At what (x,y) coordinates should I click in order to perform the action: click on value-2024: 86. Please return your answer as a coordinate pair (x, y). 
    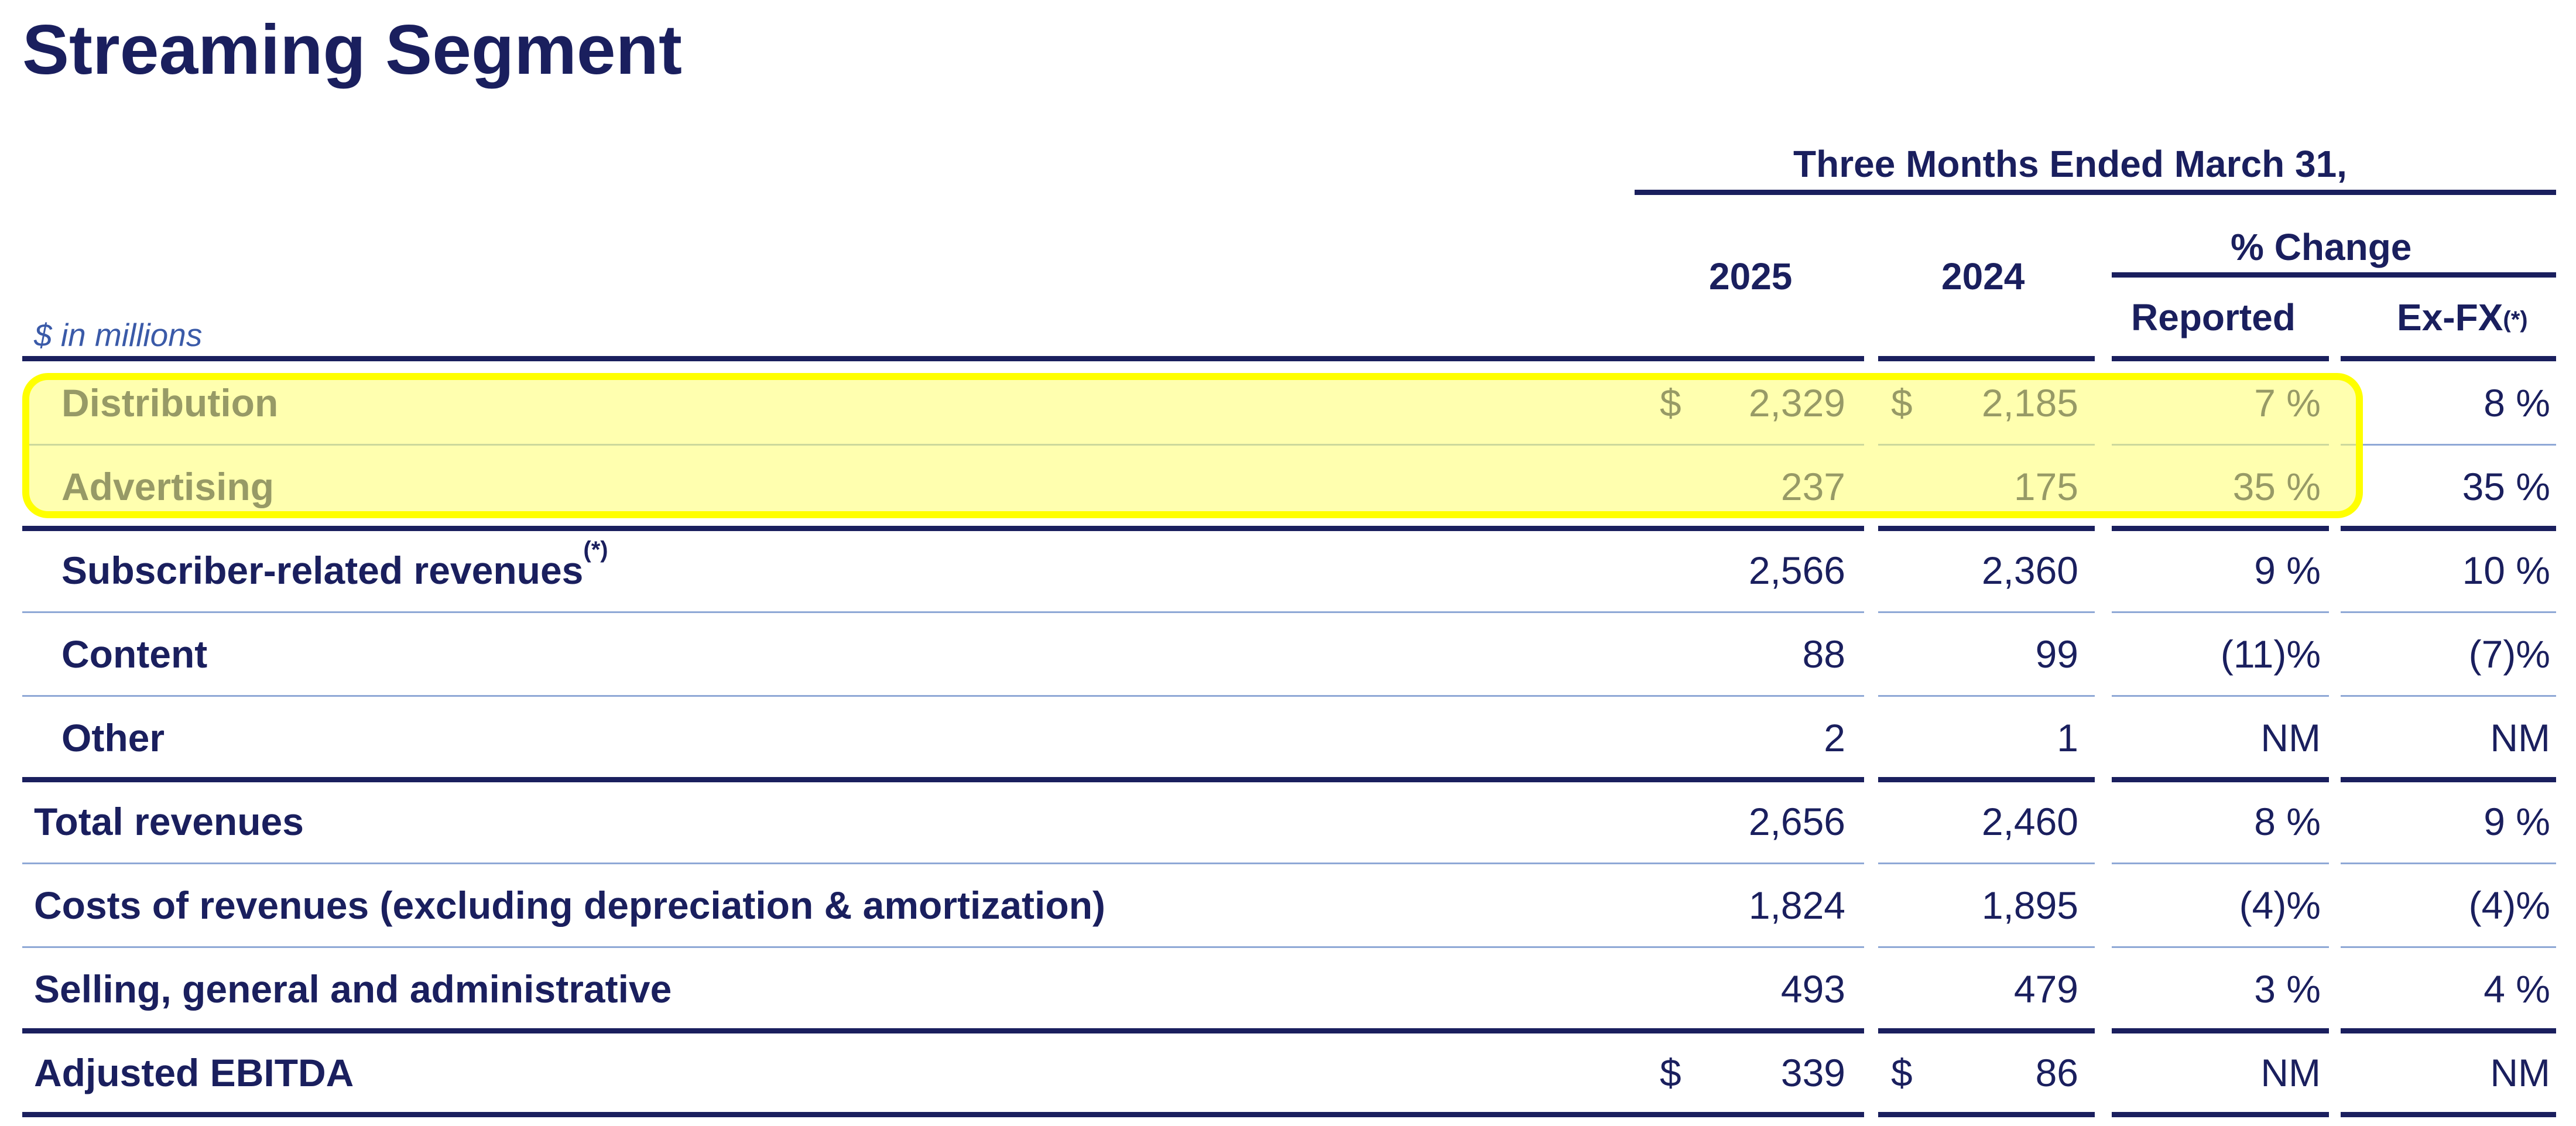
    Looking at the image, I should click on (2056, 1072).